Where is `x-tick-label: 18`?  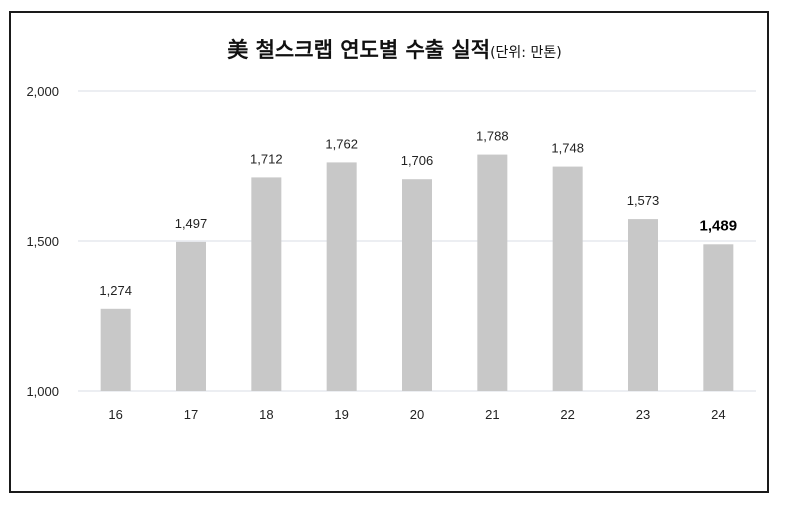 x-tick-label: 18 is located at coordinates (266, 414).